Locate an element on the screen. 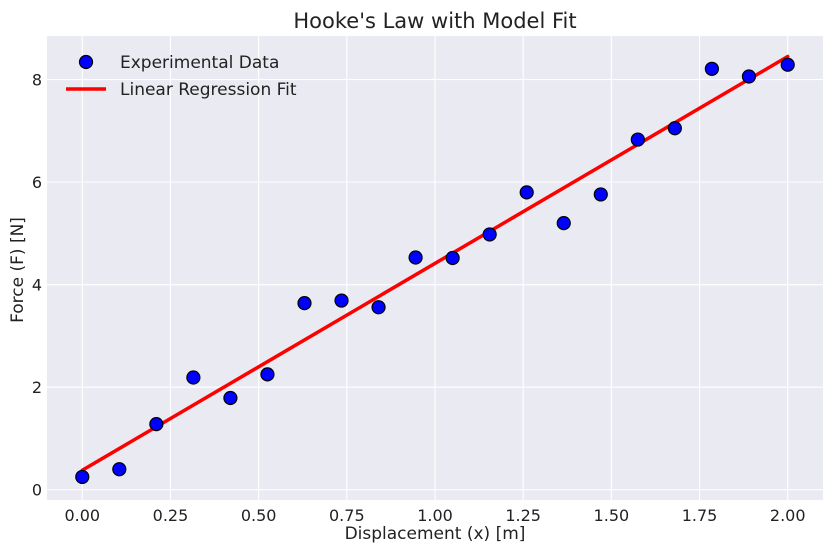 Image resolution: width=833 pixels, height=552 pixels. x-tick-label: 1.50 is located at coordinates (612, 515).